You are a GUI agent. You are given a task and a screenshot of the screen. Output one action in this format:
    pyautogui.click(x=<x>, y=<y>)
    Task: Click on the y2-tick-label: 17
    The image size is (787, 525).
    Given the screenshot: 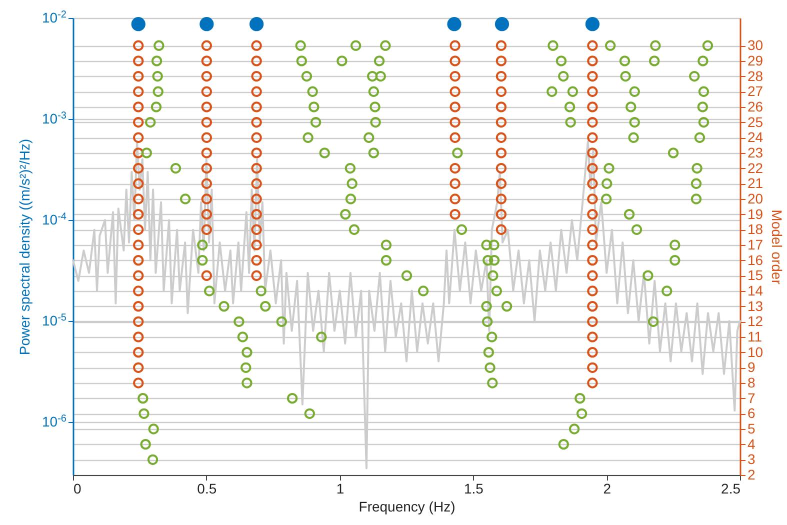 What is the action you would take?
    pyautogui.click(x=756, y=244)
    